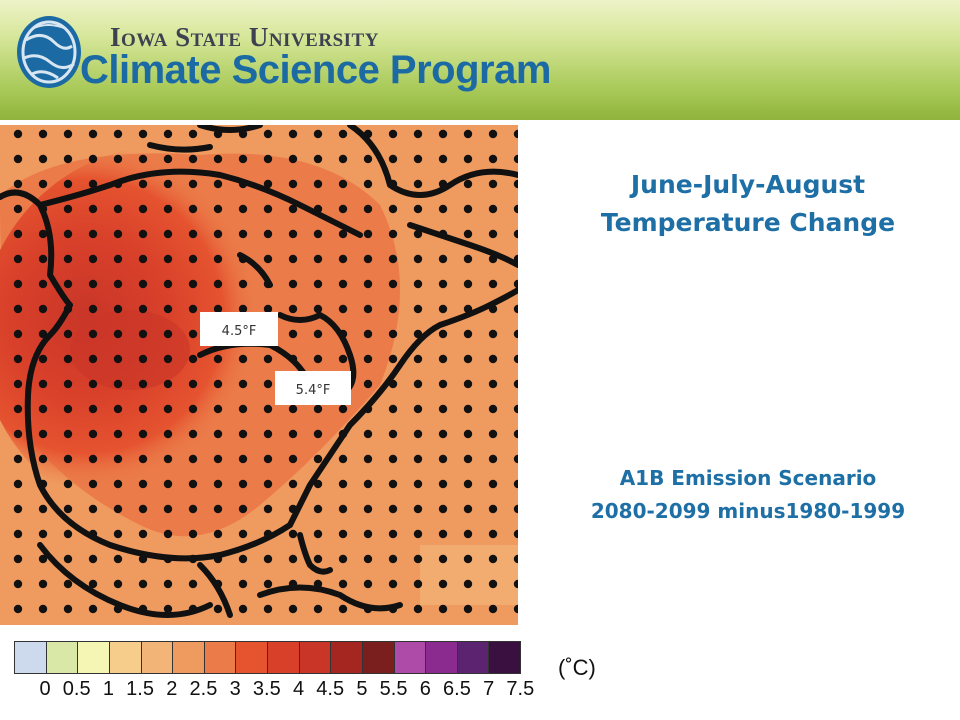 The height and width of the screenshot is (720, 960). I want to click on title-line-2: Temperature Change, so click(748, 222).